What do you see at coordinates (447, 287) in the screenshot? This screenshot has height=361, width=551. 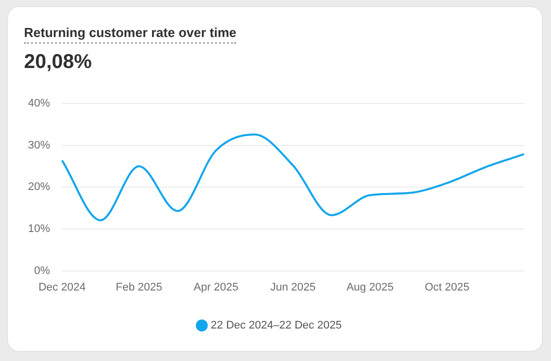 I see `x-tick-label: Oct 2025` at bounding box center [447, 287].